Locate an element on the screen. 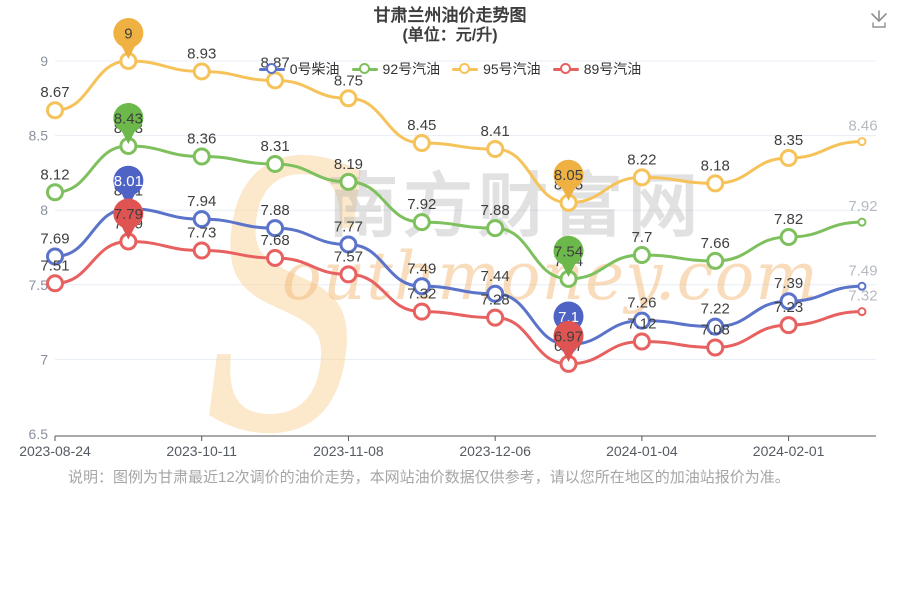  max-value-pin-95号汽油: 9 is located at coordinates (128, 38).